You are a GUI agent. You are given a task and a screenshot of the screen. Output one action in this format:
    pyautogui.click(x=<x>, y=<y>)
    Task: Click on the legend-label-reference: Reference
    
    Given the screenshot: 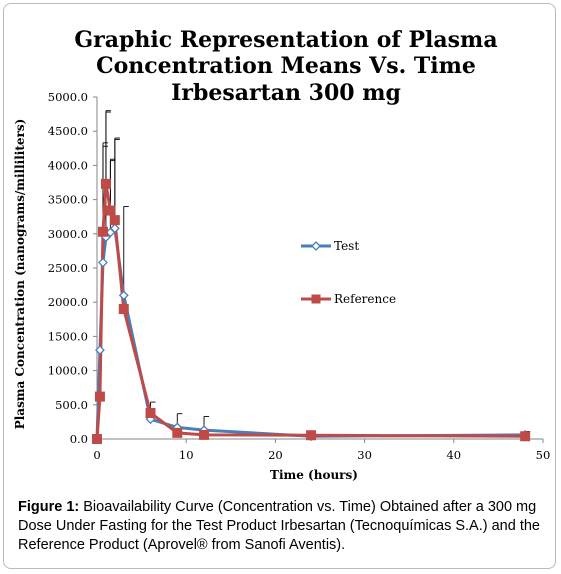 What is the action you would take?
    pyautogui.click(x=365, y=299)
    